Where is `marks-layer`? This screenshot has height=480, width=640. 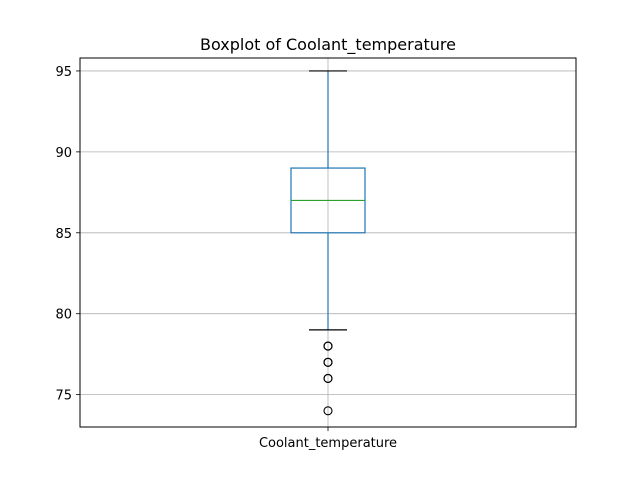 marks-layer is located at coordinates (328, 243).